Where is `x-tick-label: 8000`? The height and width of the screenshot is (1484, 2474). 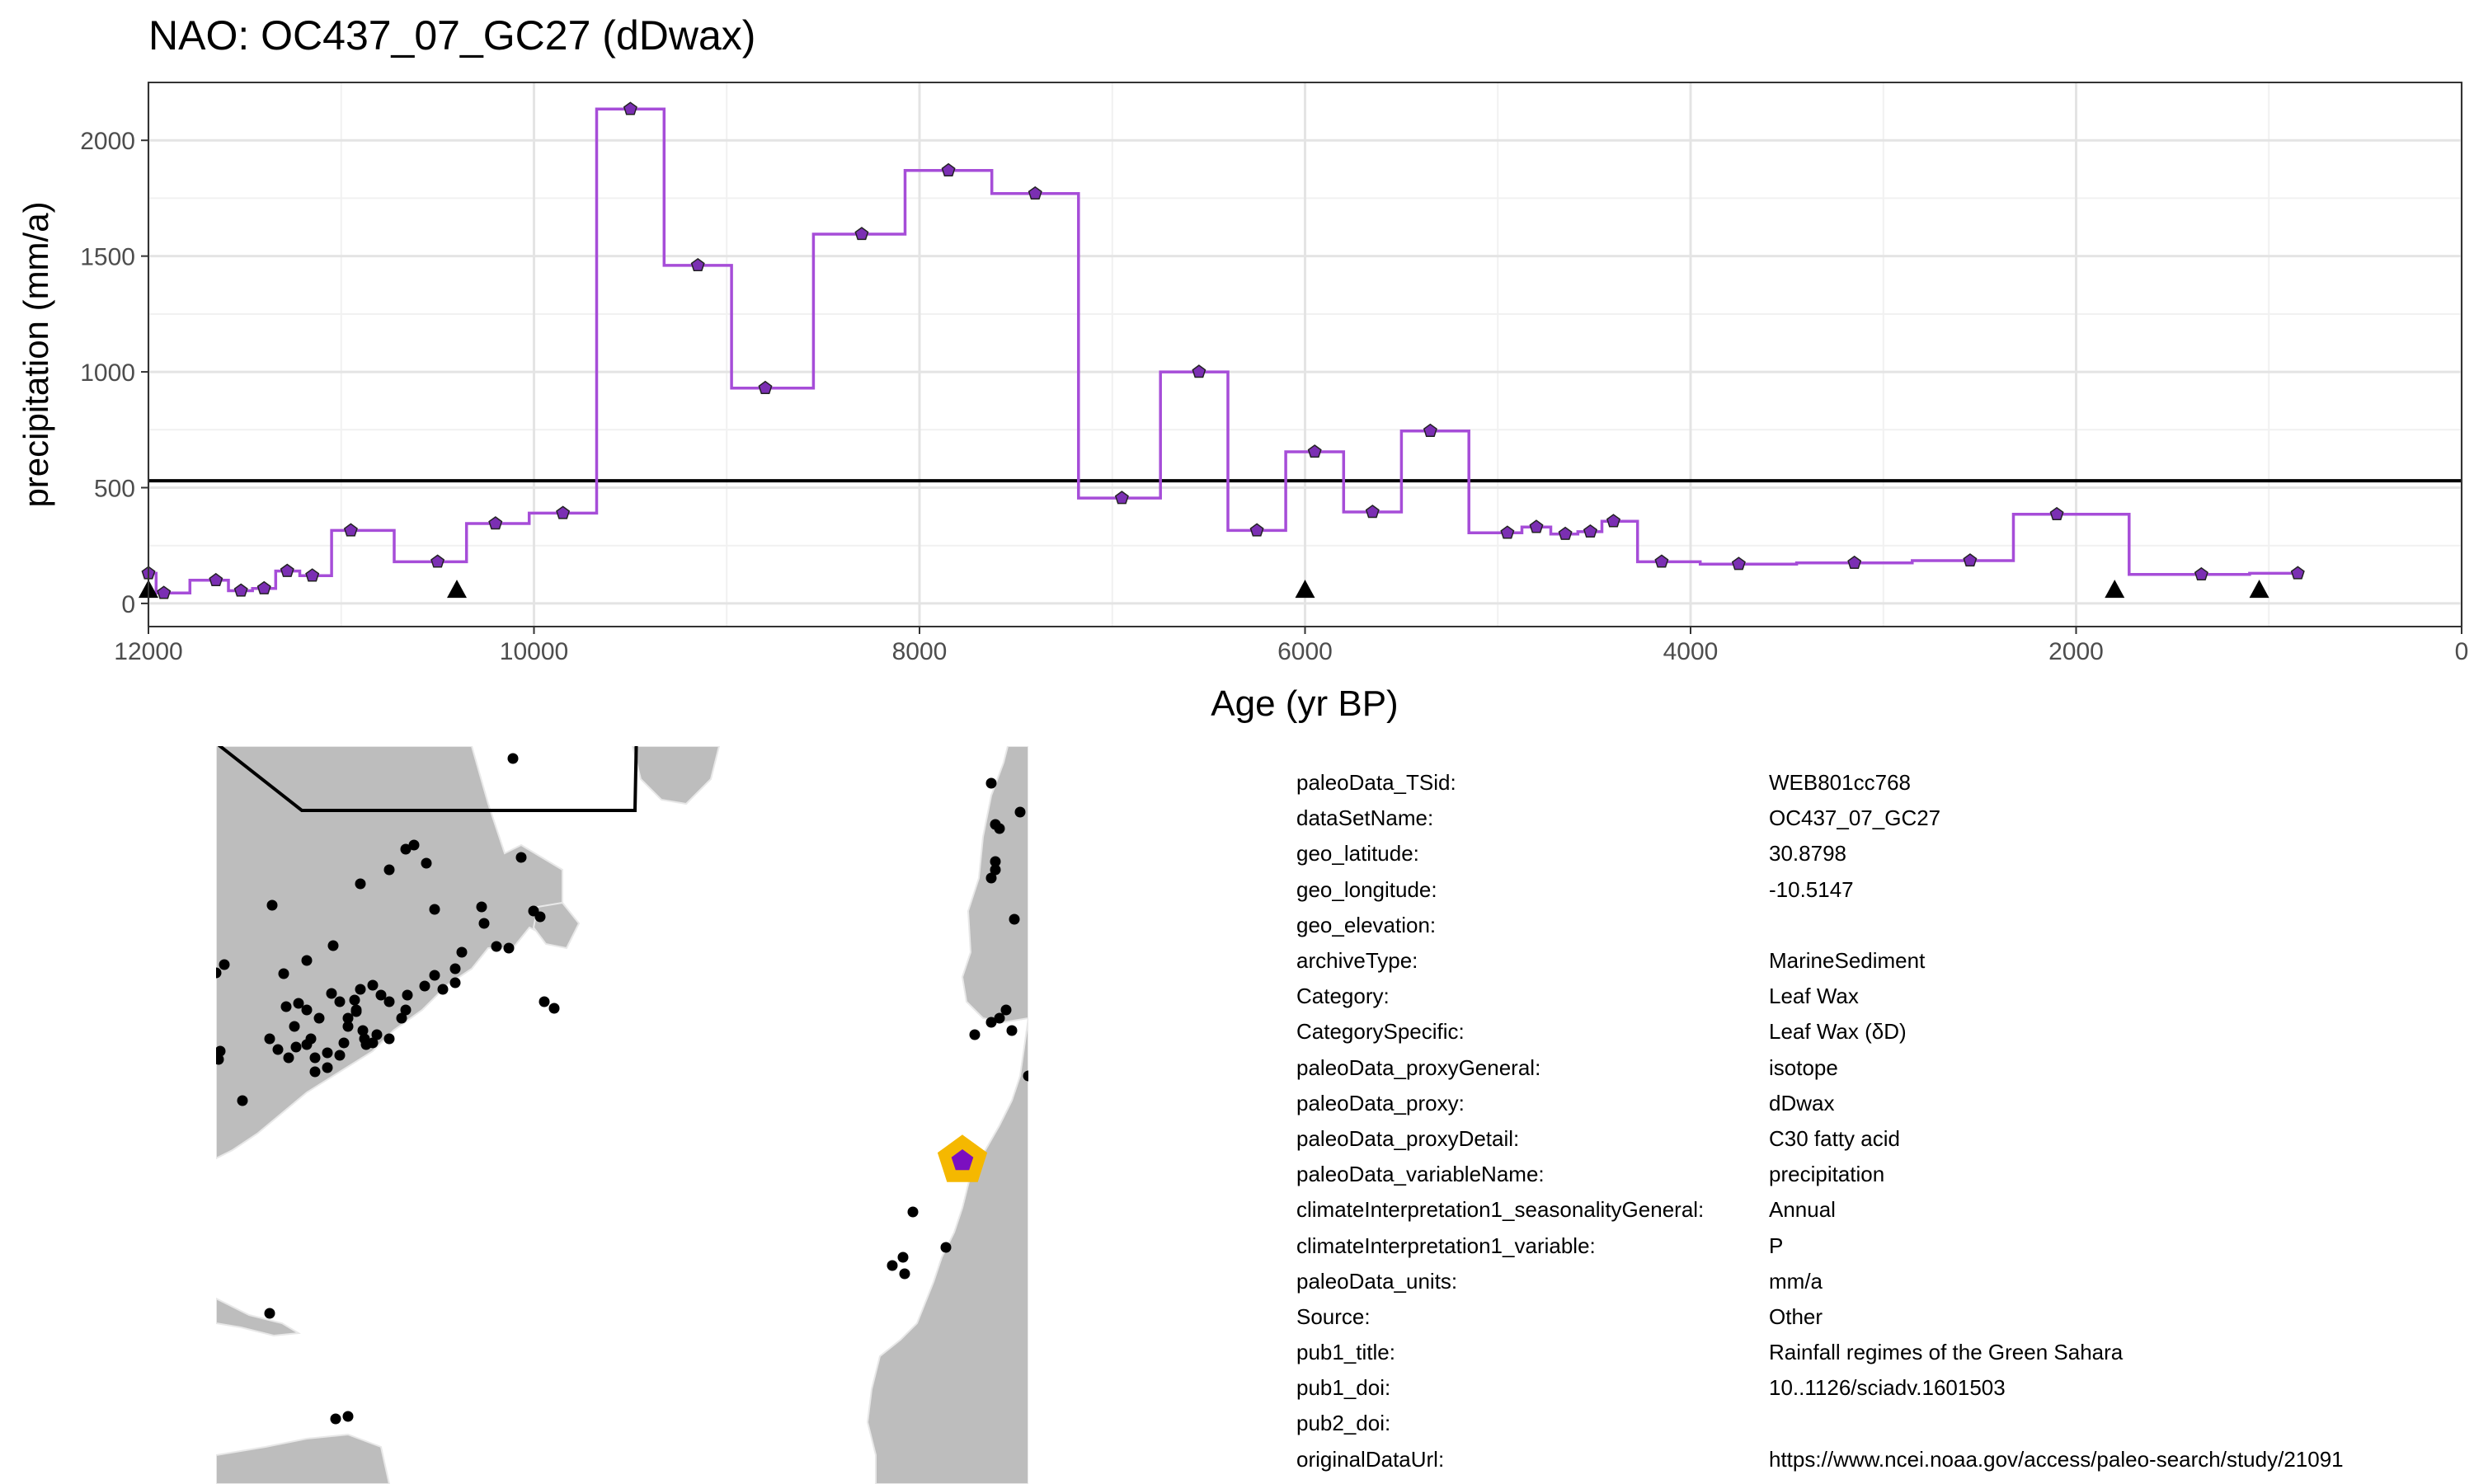
x-tick-label: 8000 is located at coordinates (920, 651).